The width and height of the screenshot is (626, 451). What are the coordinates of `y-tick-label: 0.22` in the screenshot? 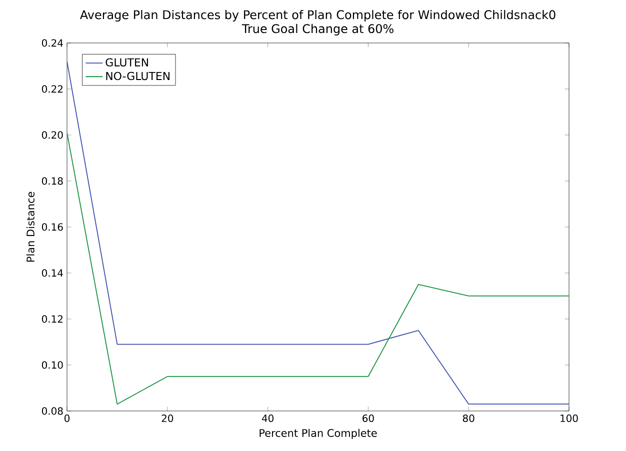 It's located at (52, 89).